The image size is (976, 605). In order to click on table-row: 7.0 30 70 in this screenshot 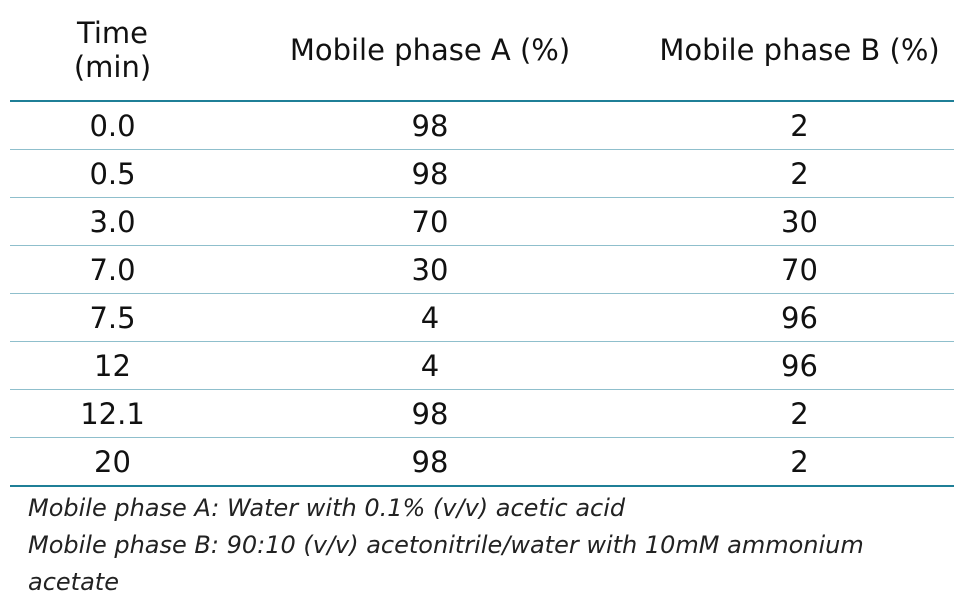, I will do `click(482, 269)`.